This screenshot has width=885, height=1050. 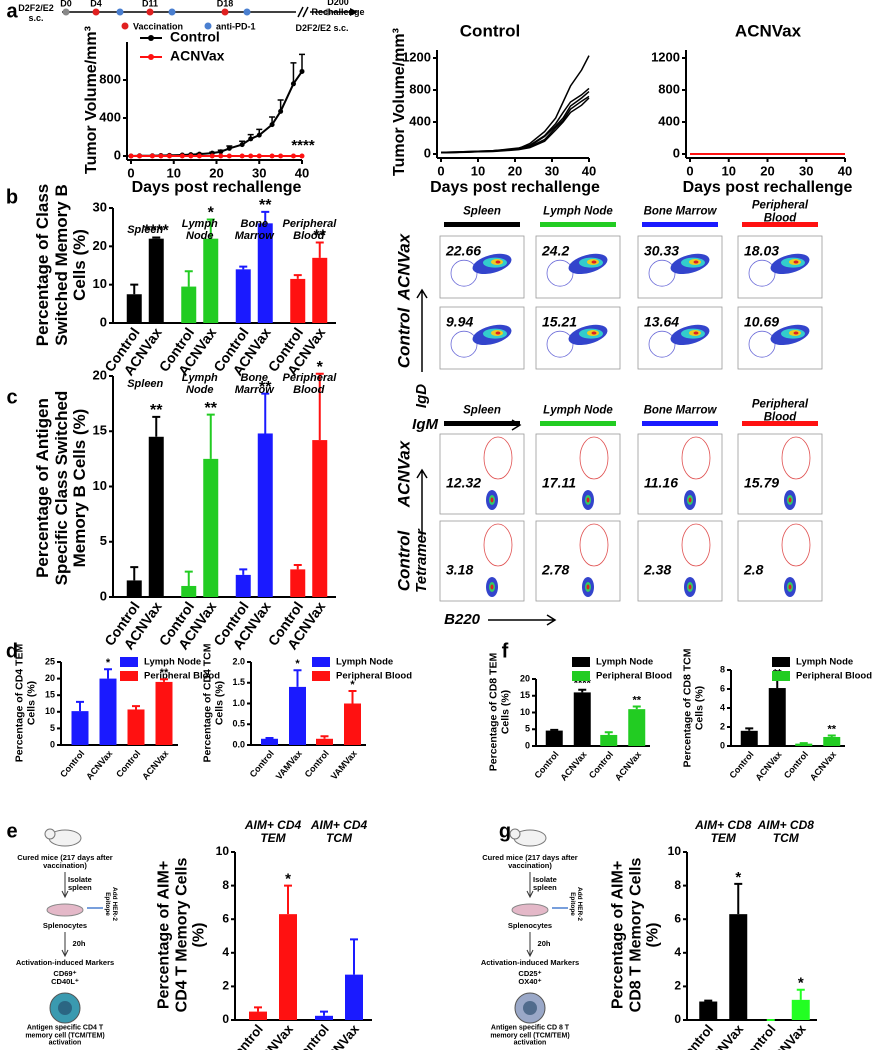 I want to click on panel-letter: e, so click(x=11, y=831).